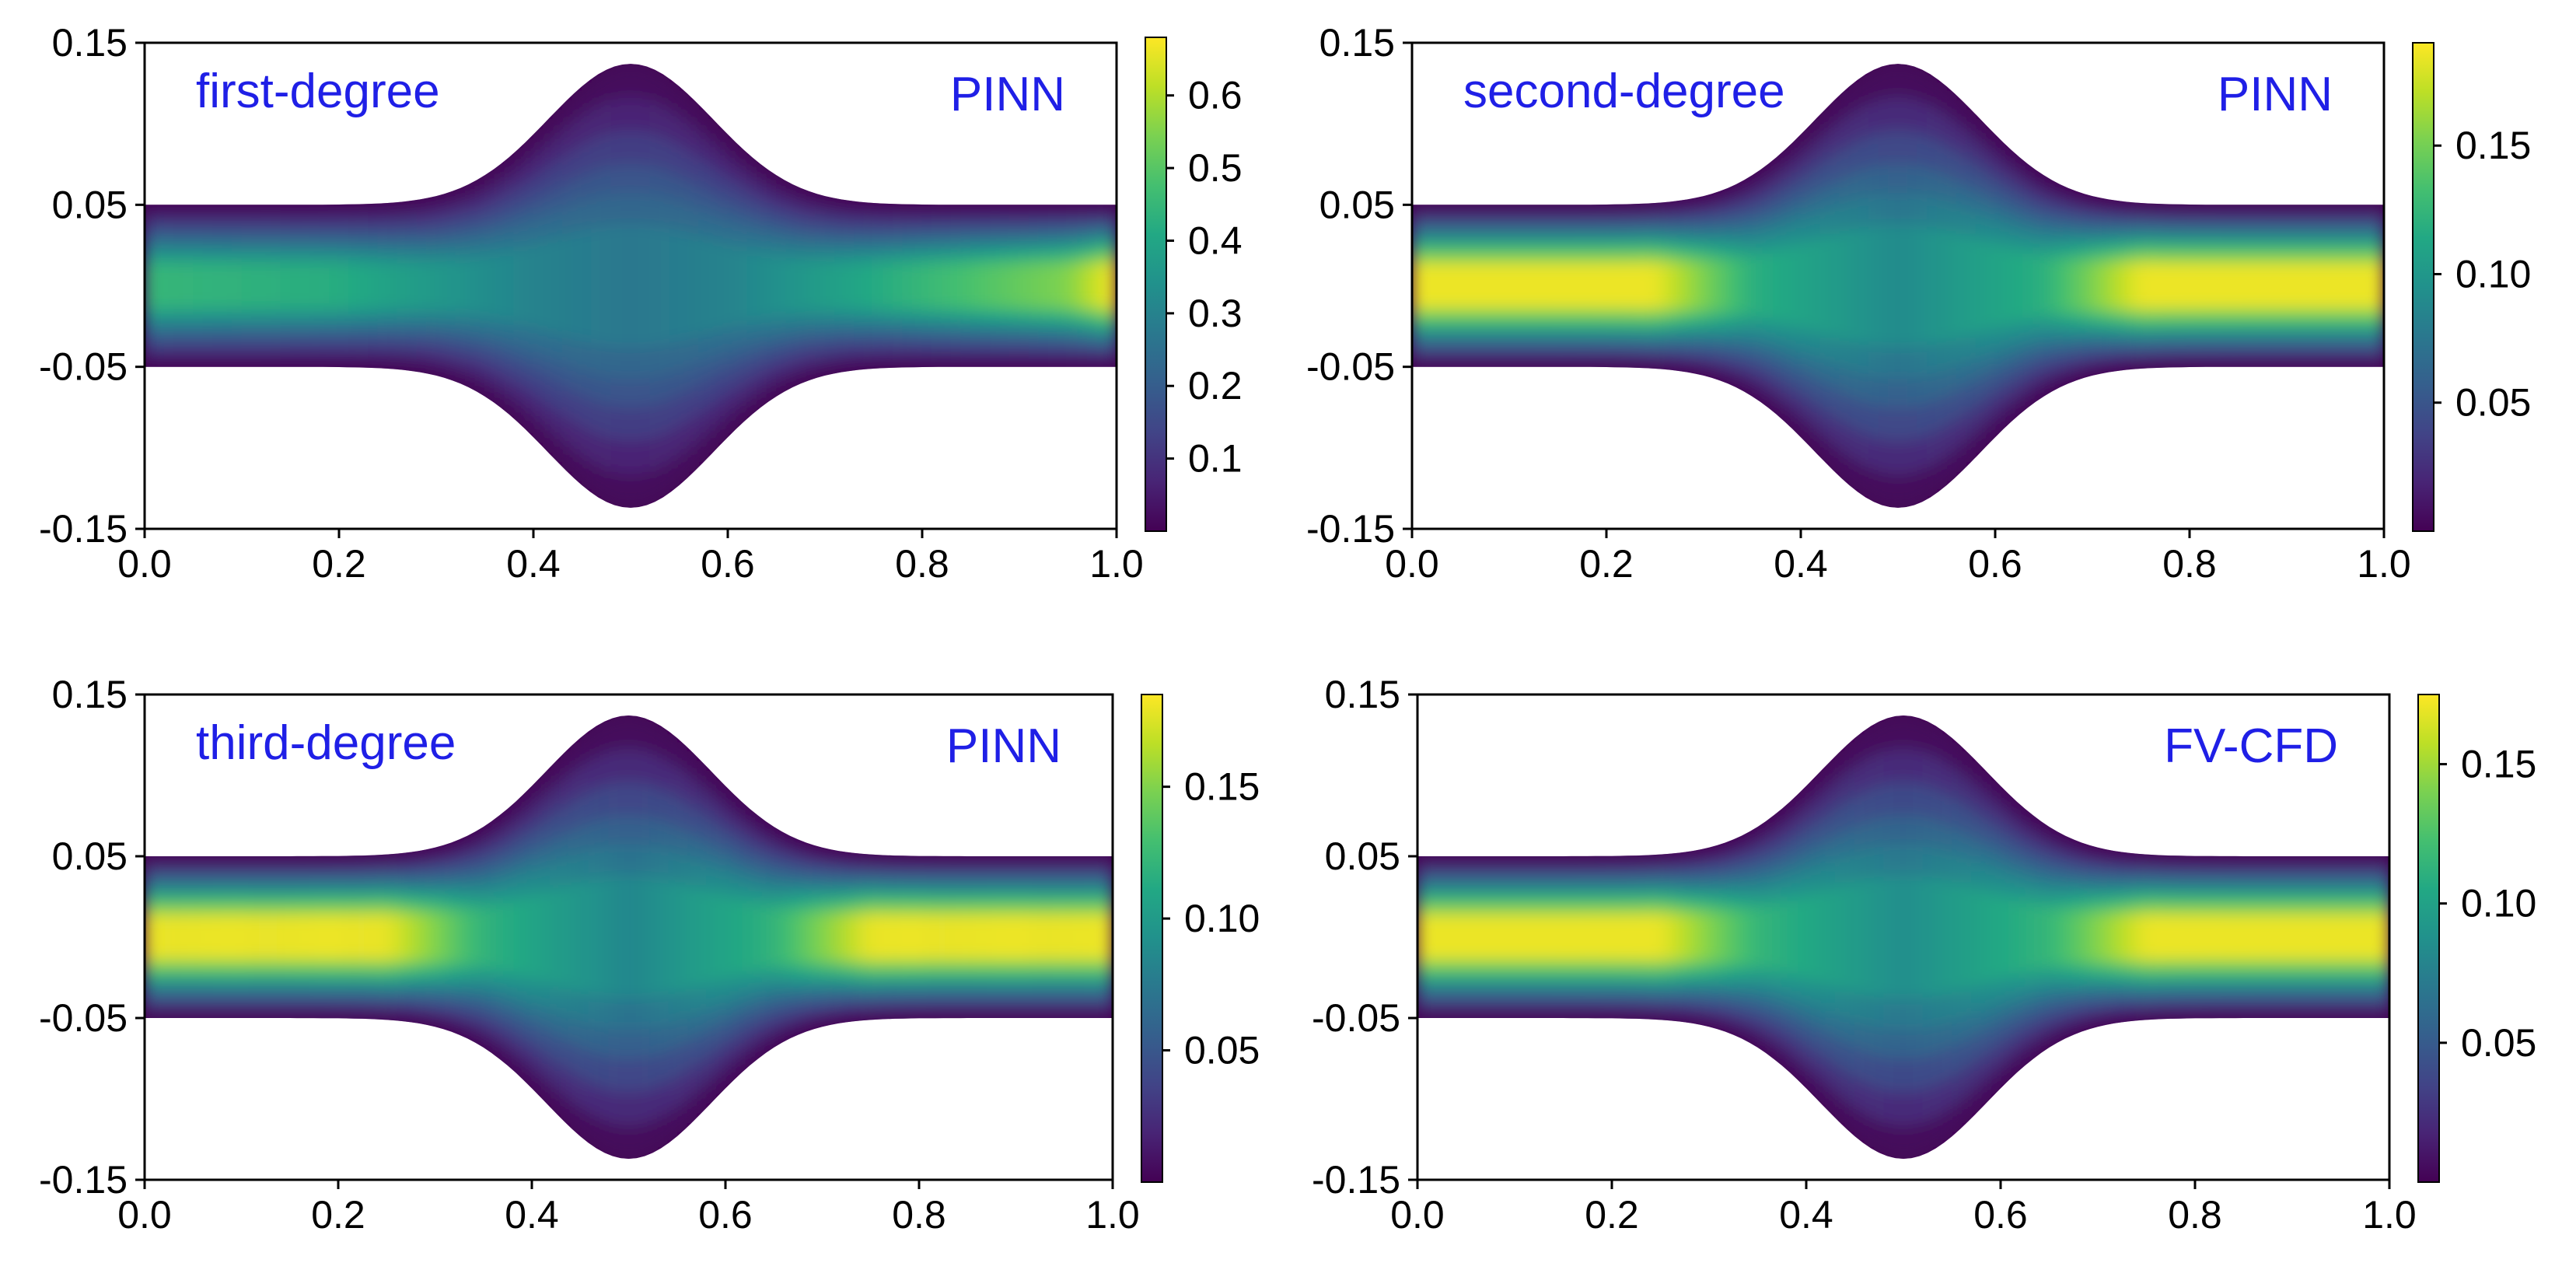  I want to click on method-label: third-degree, so click(326, 743).